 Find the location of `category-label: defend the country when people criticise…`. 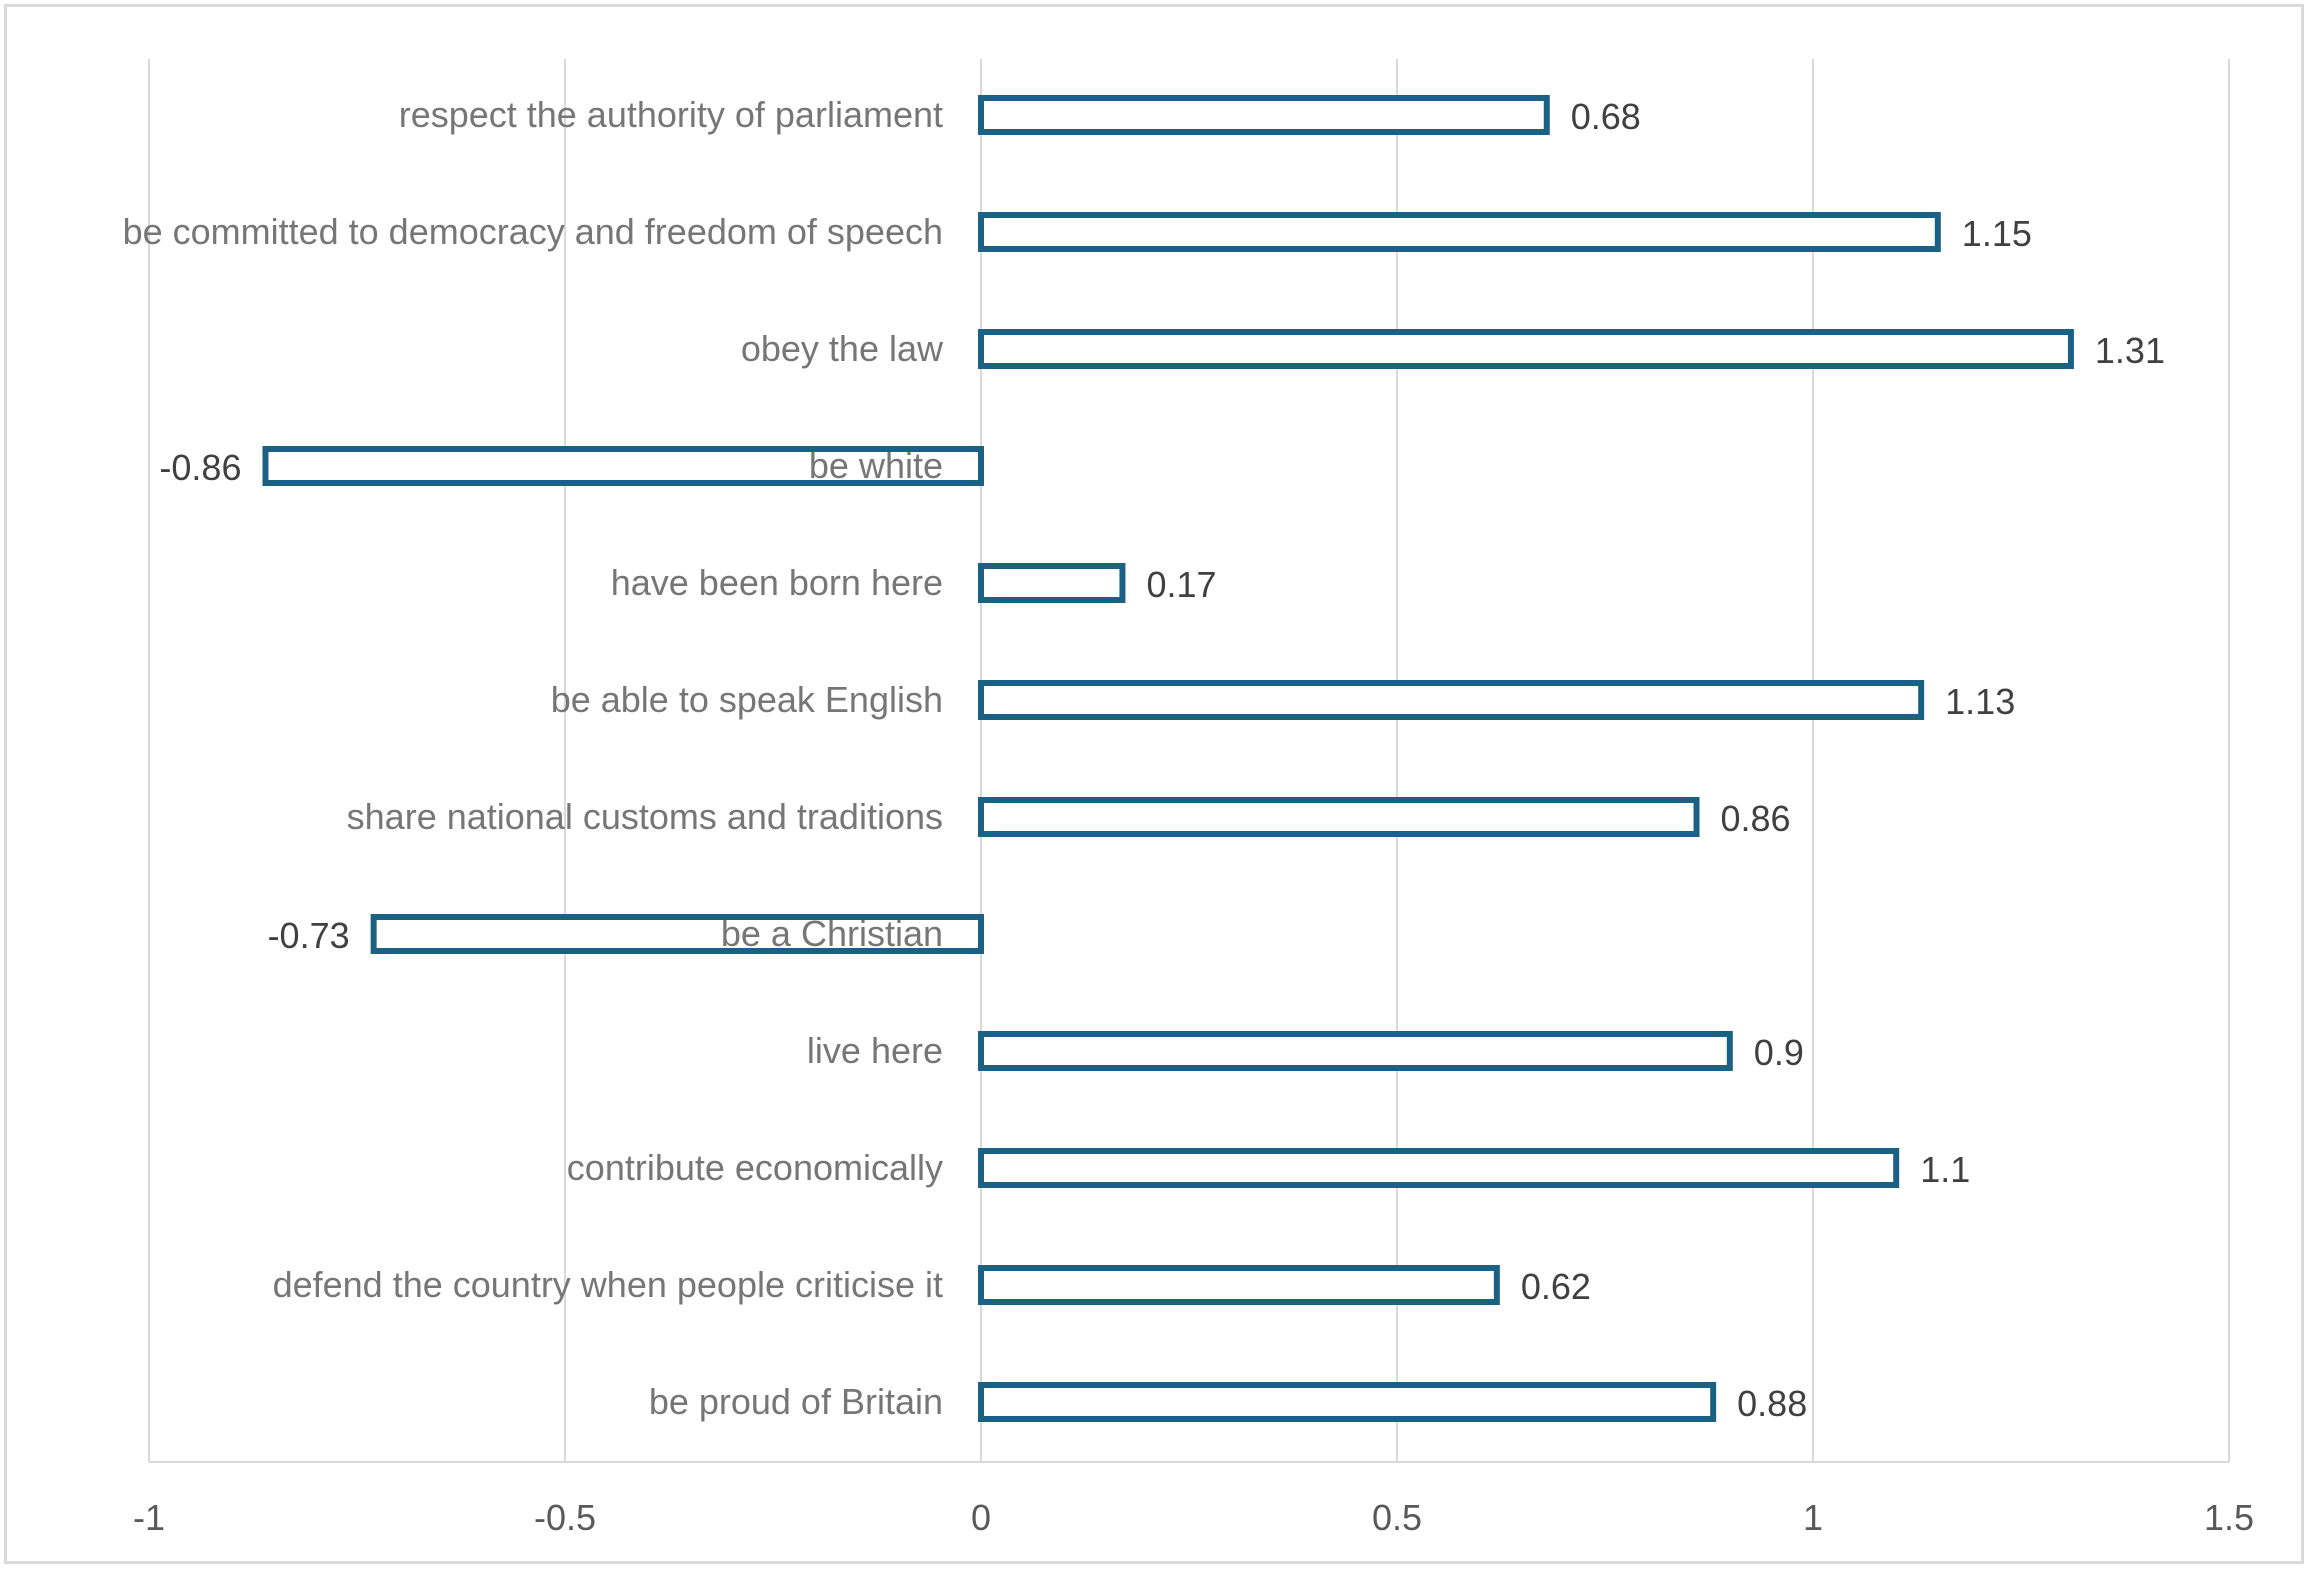

category-label: defend the country when people criticise… is located at coordinates (608, 1284).